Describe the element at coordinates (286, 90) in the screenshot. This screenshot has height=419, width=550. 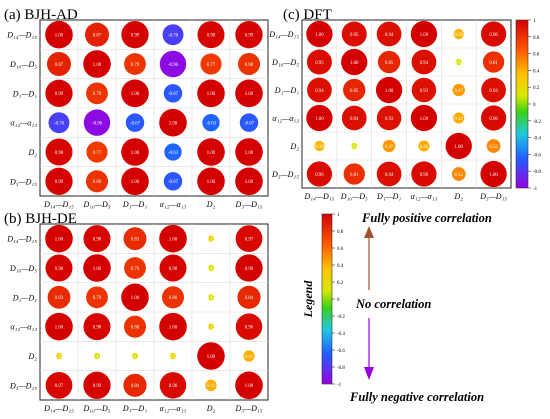
I see `row-label: D₁—D₁` at that location.